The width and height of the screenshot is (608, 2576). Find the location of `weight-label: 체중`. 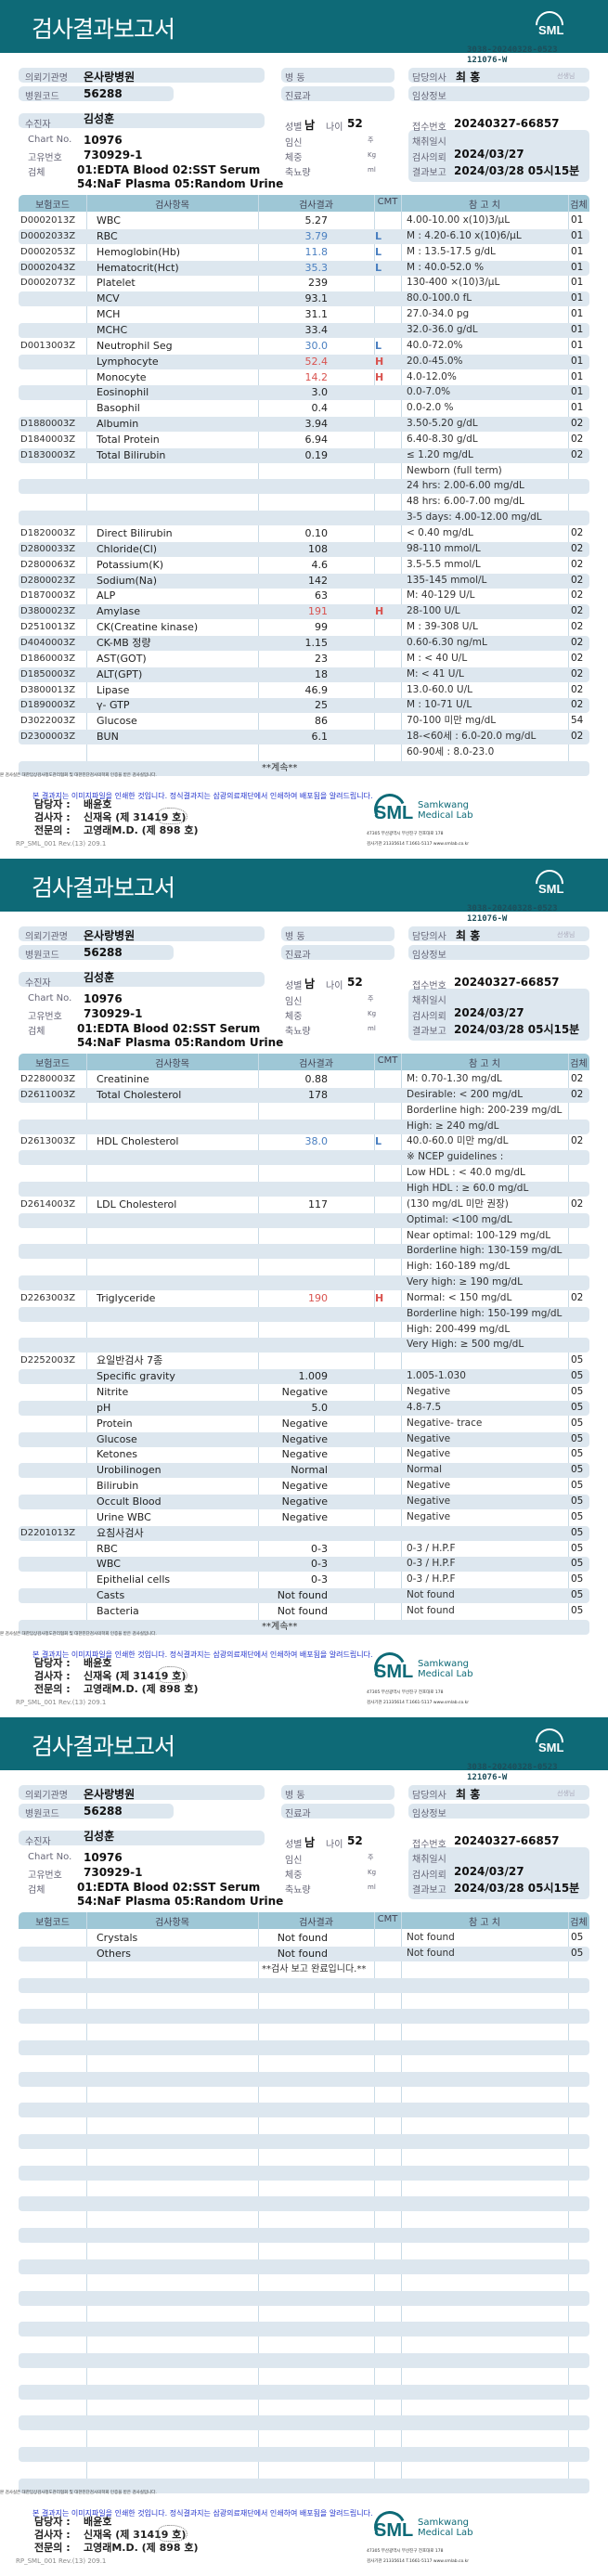

weight-label: 체중 is located at coordinates (294, 158).